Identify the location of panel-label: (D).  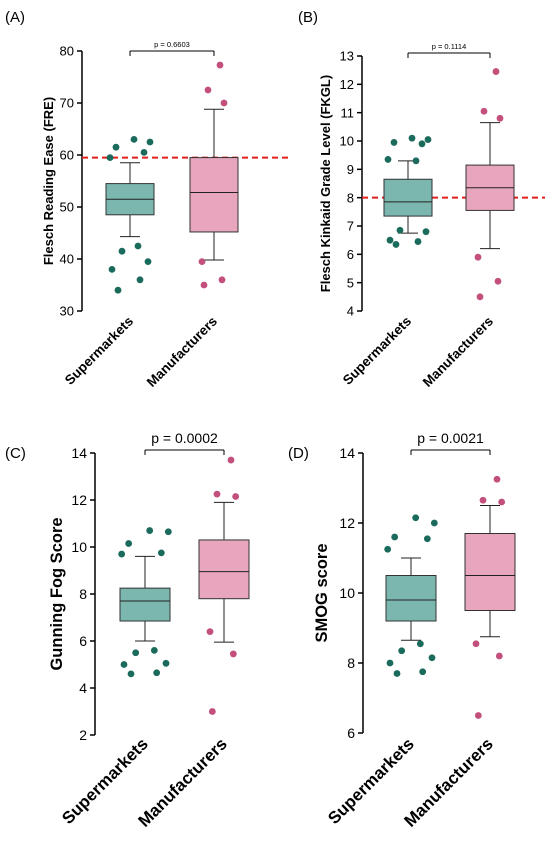
(298, 453).